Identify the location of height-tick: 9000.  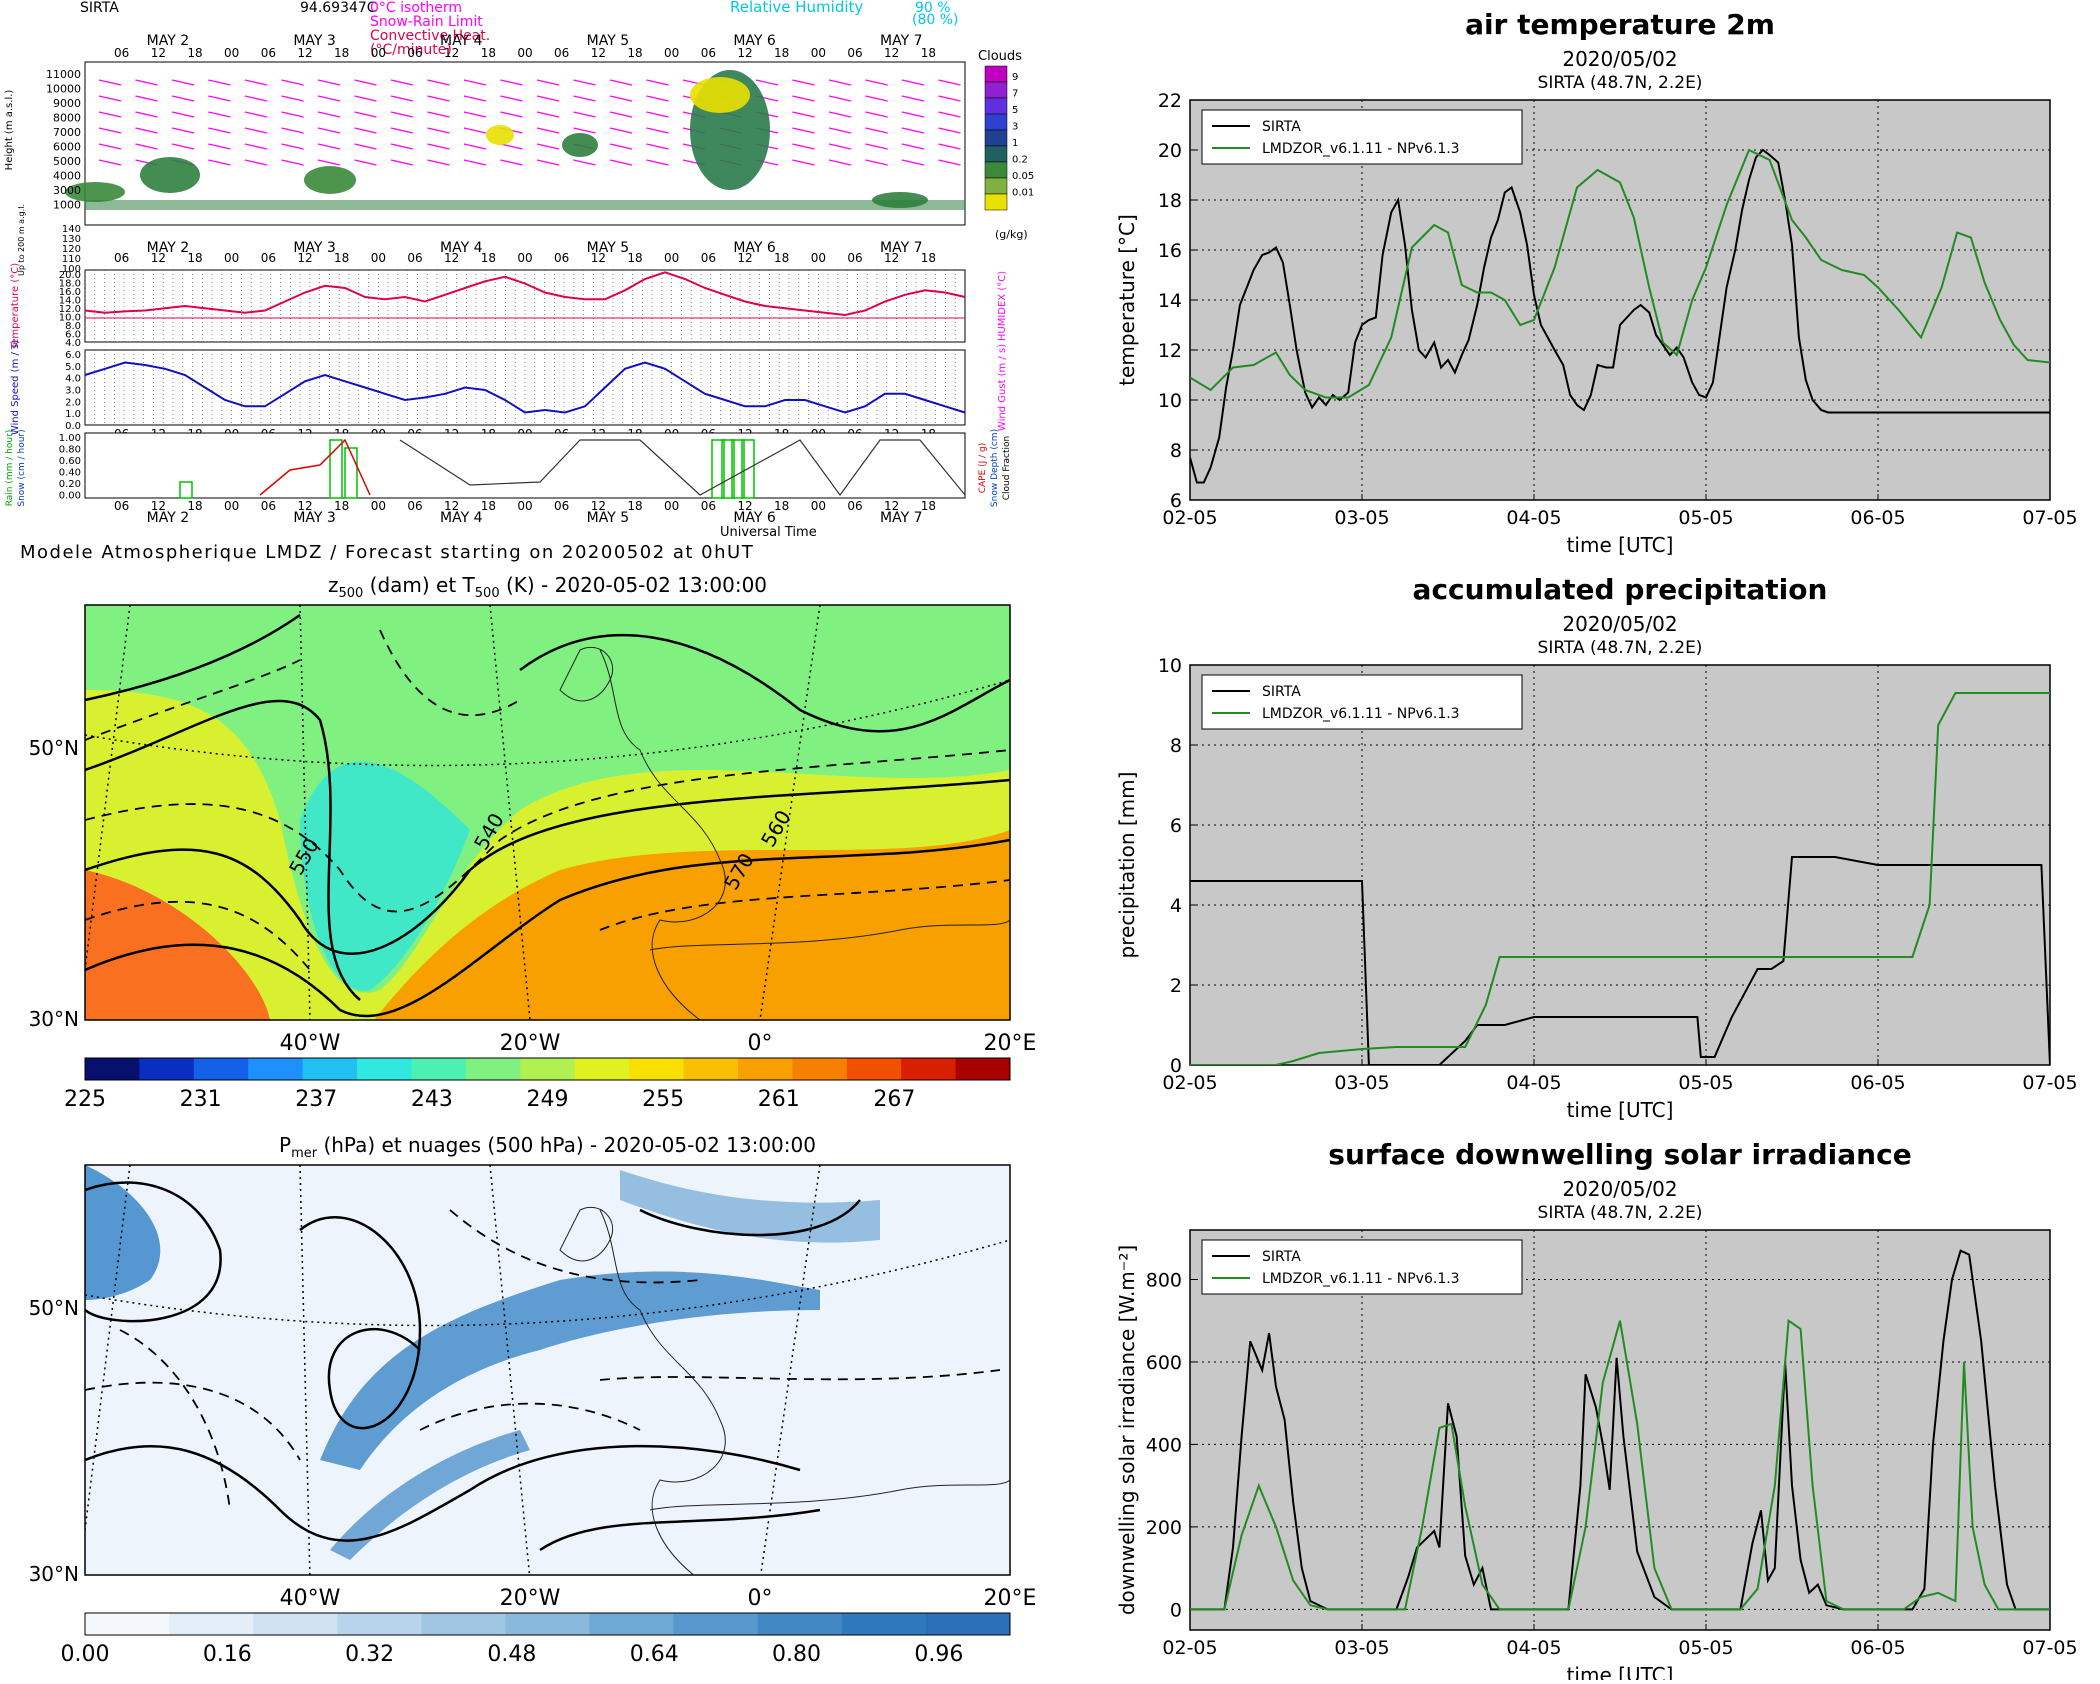
(67, 103).